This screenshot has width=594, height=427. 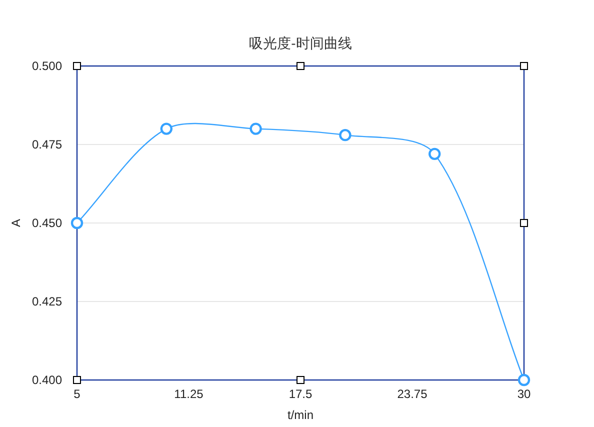 What do you see at coordinates (77, 394) in the screenshot?
I see `x-tick-label: 5` at bounding box center [77, 394].